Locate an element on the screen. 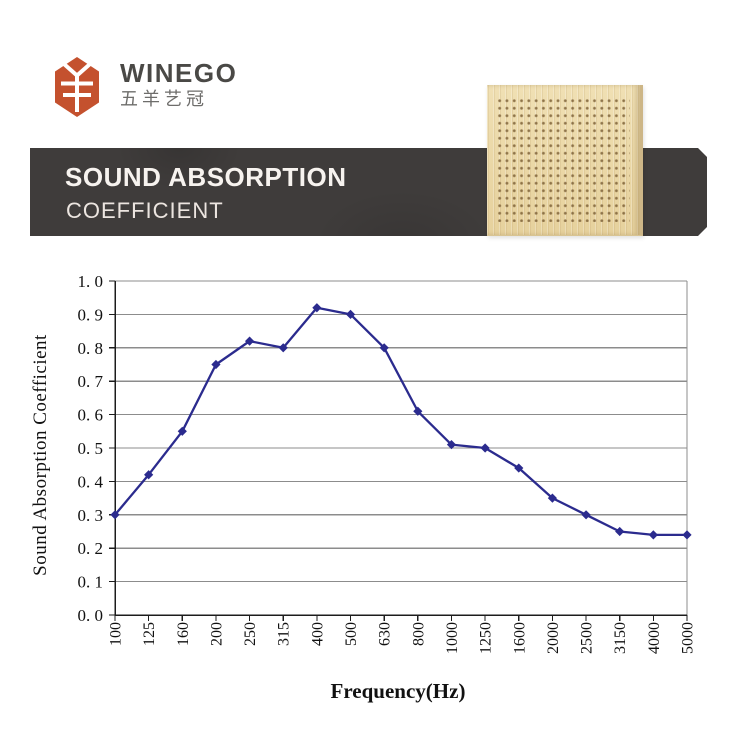  x-tick-label: 630 is located at coordinates (385, 634).